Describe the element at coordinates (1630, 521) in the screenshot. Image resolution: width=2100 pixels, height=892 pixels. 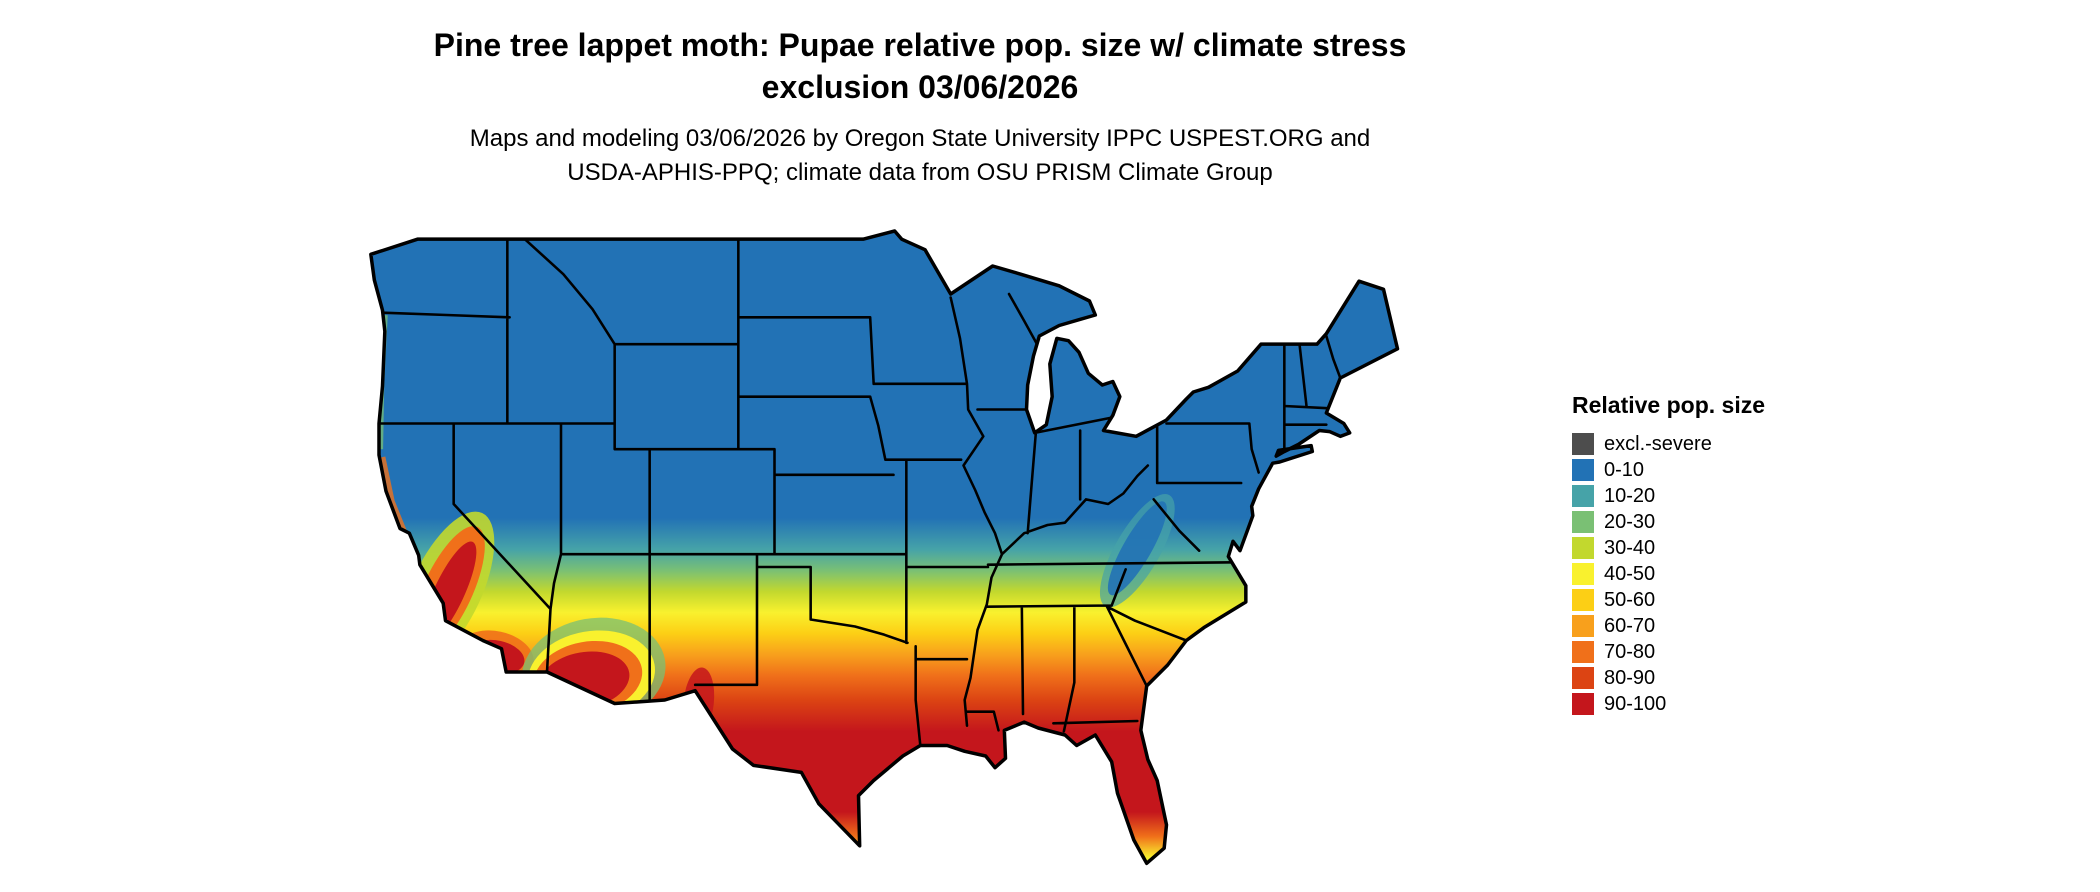
I see `legend-label: 20-30` at that location.